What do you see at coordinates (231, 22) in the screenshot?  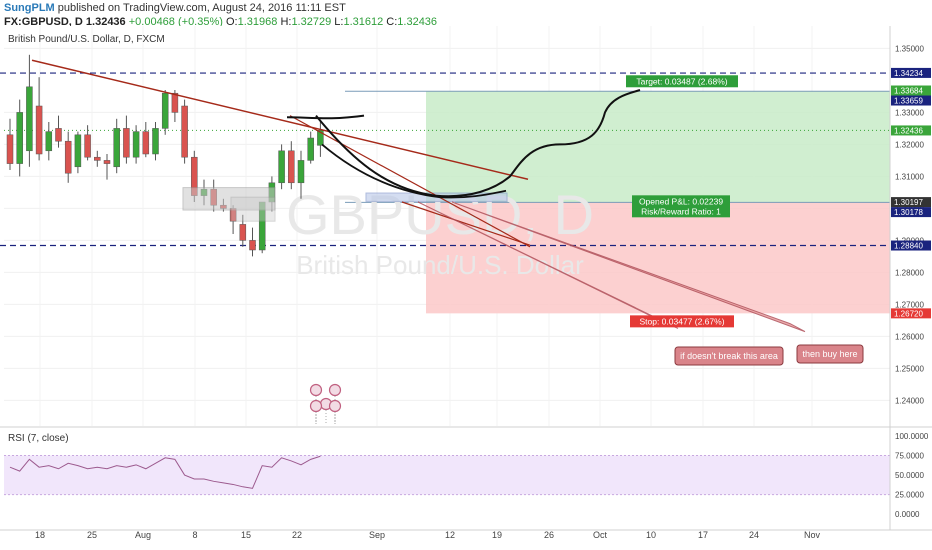 I see `open-label: O:` at bounding box center [231, 22].